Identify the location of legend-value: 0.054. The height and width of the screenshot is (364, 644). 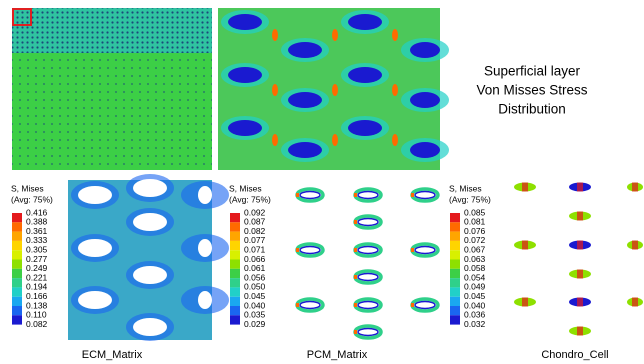
(475, 277).